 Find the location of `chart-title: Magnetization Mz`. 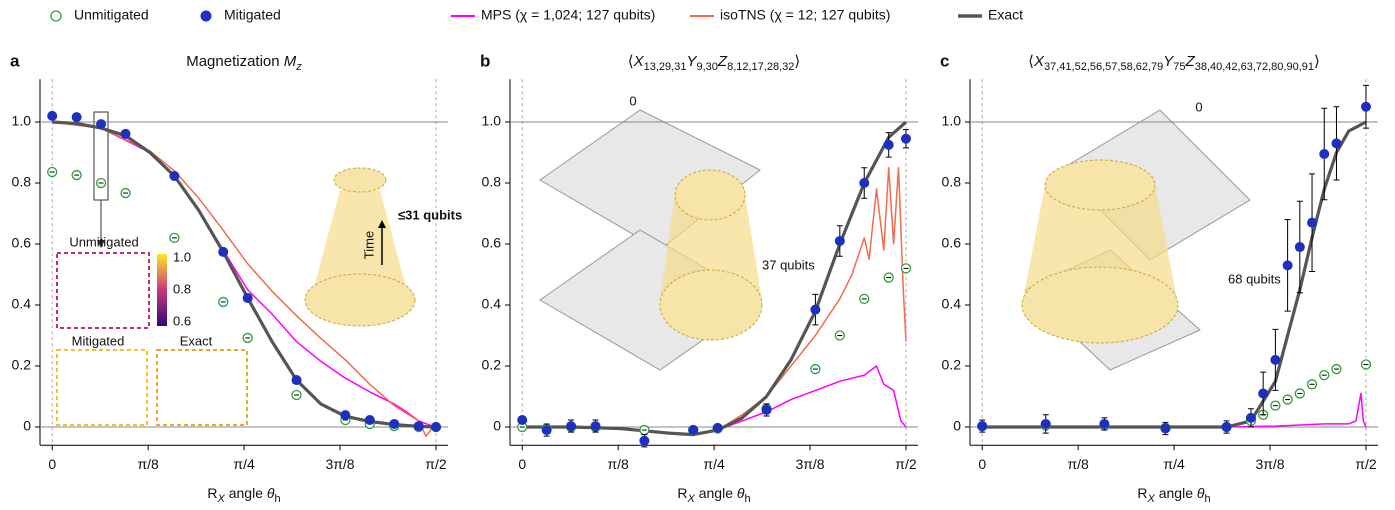

chart-title: Magnetization Mz is located at coordinates (244, 63).